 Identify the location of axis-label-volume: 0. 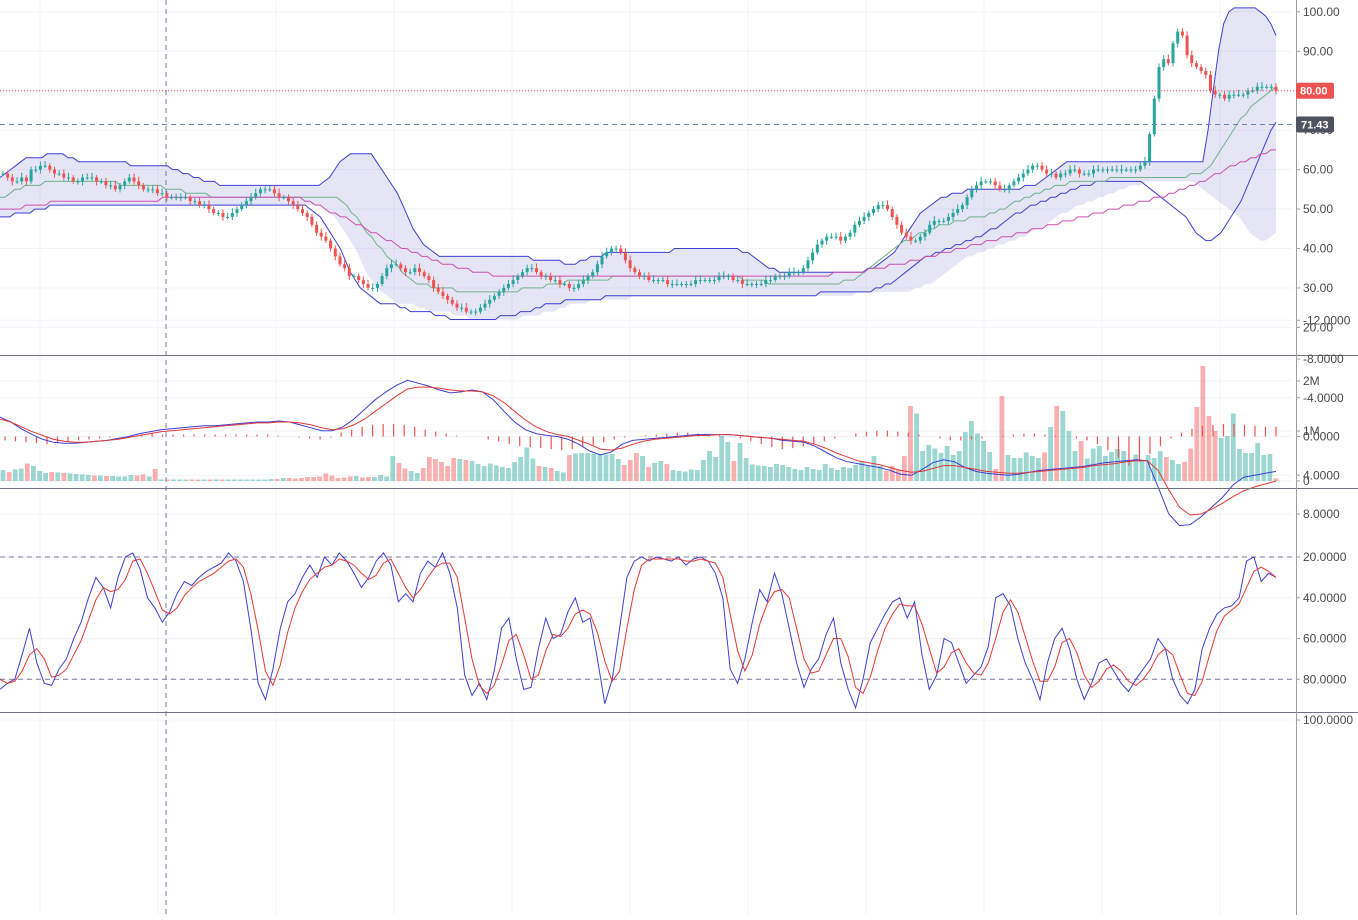
(1306, 481).